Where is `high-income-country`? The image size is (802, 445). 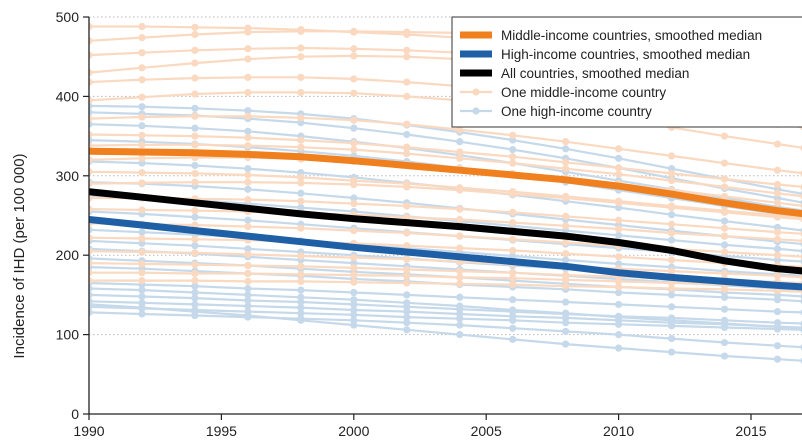 high-income-country is located at coordinates (445, 332).